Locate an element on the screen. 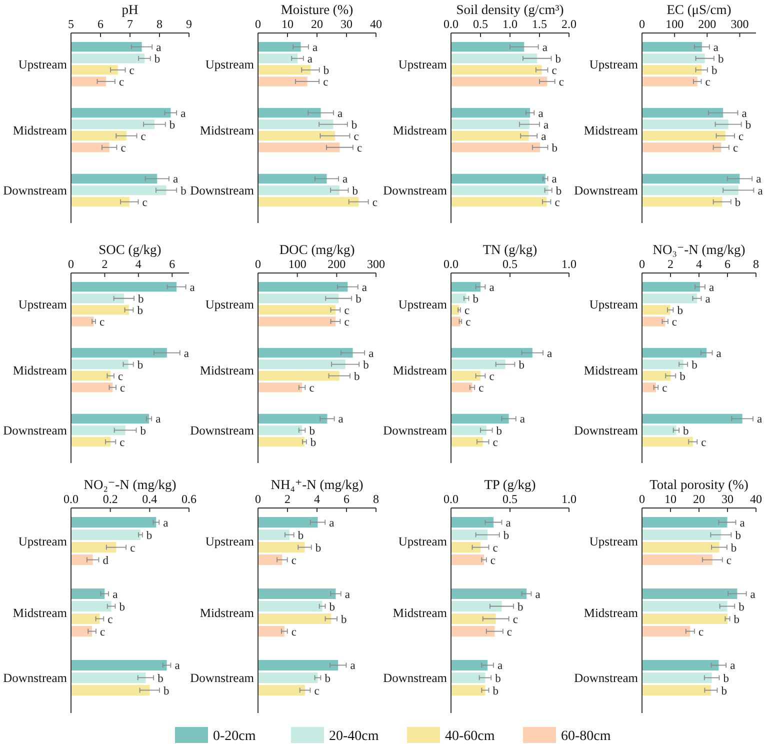  chart-title: NH₄⁺-N (mg/kg) is located at coordinates (317, 484).